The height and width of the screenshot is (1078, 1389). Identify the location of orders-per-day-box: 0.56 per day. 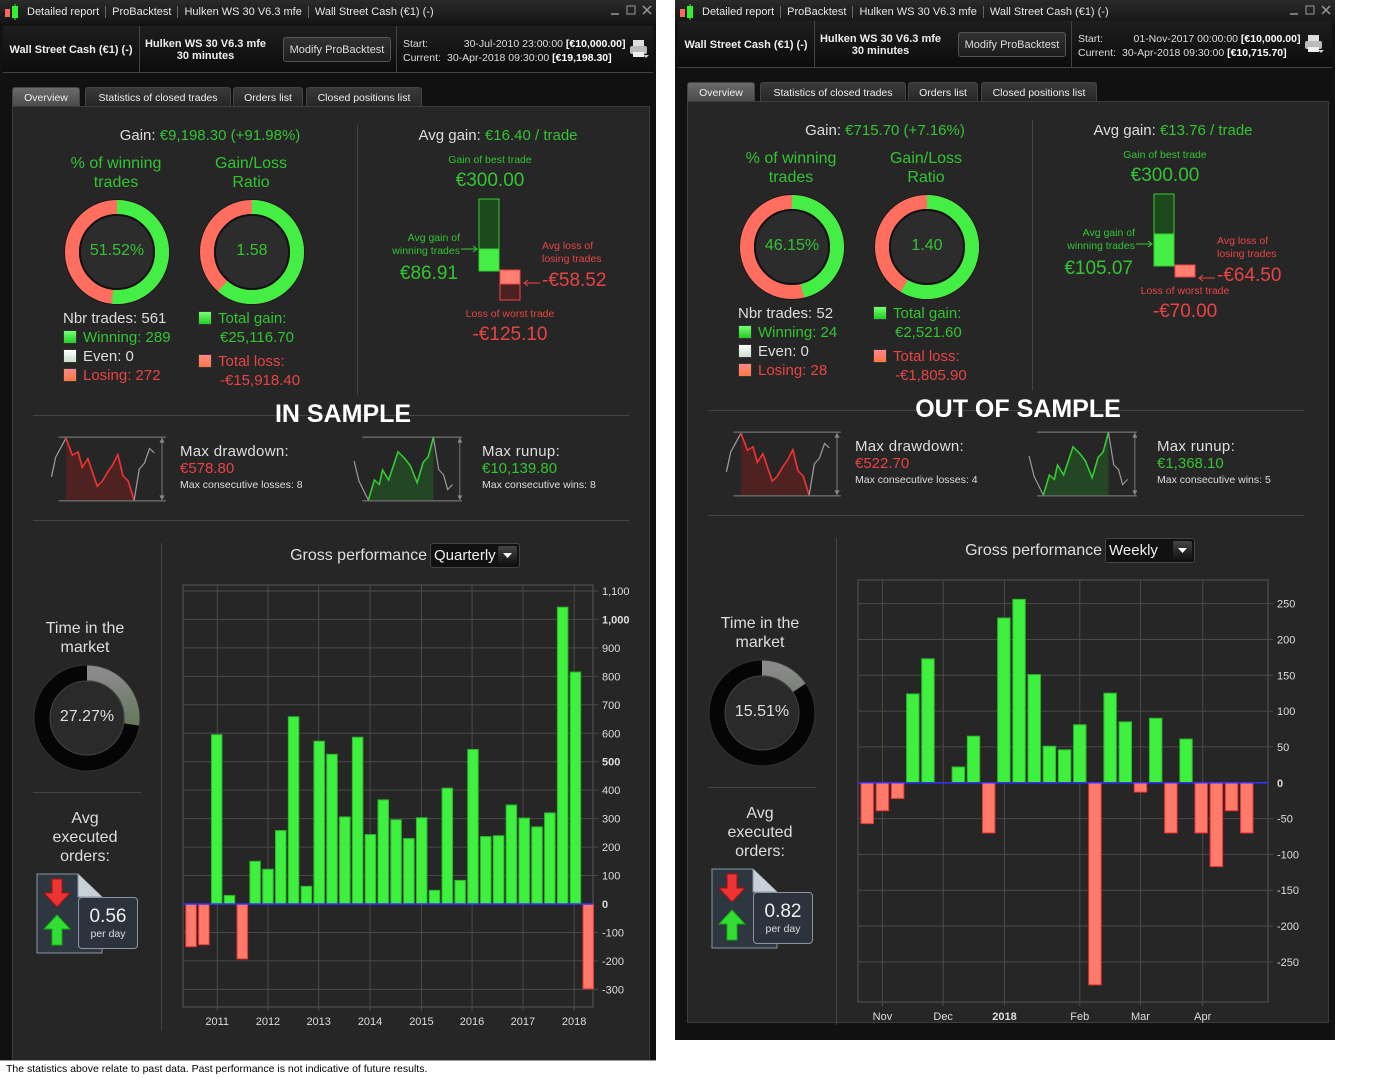
(108, 923).